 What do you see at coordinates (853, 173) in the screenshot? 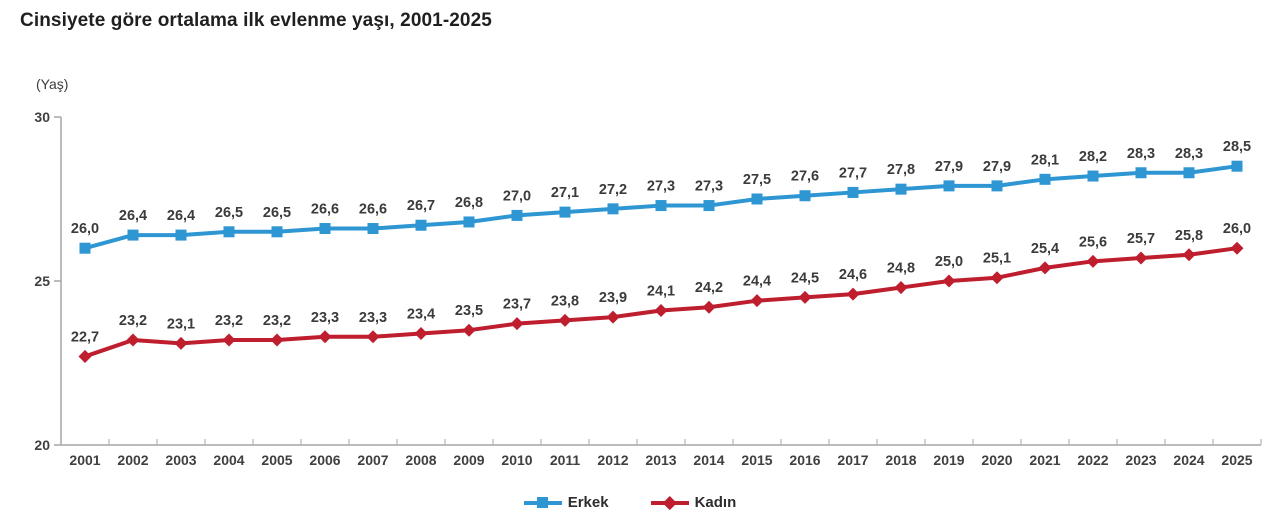
I see `erkek-value-label: 27,7` at bounding box center [853, 173].